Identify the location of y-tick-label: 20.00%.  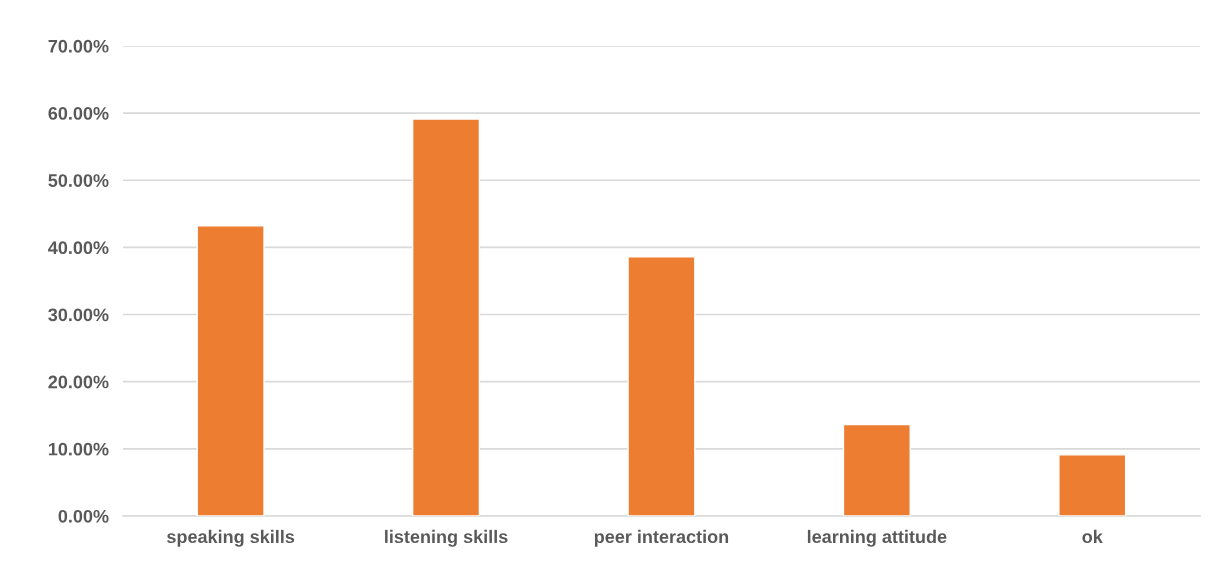
(78, 382).